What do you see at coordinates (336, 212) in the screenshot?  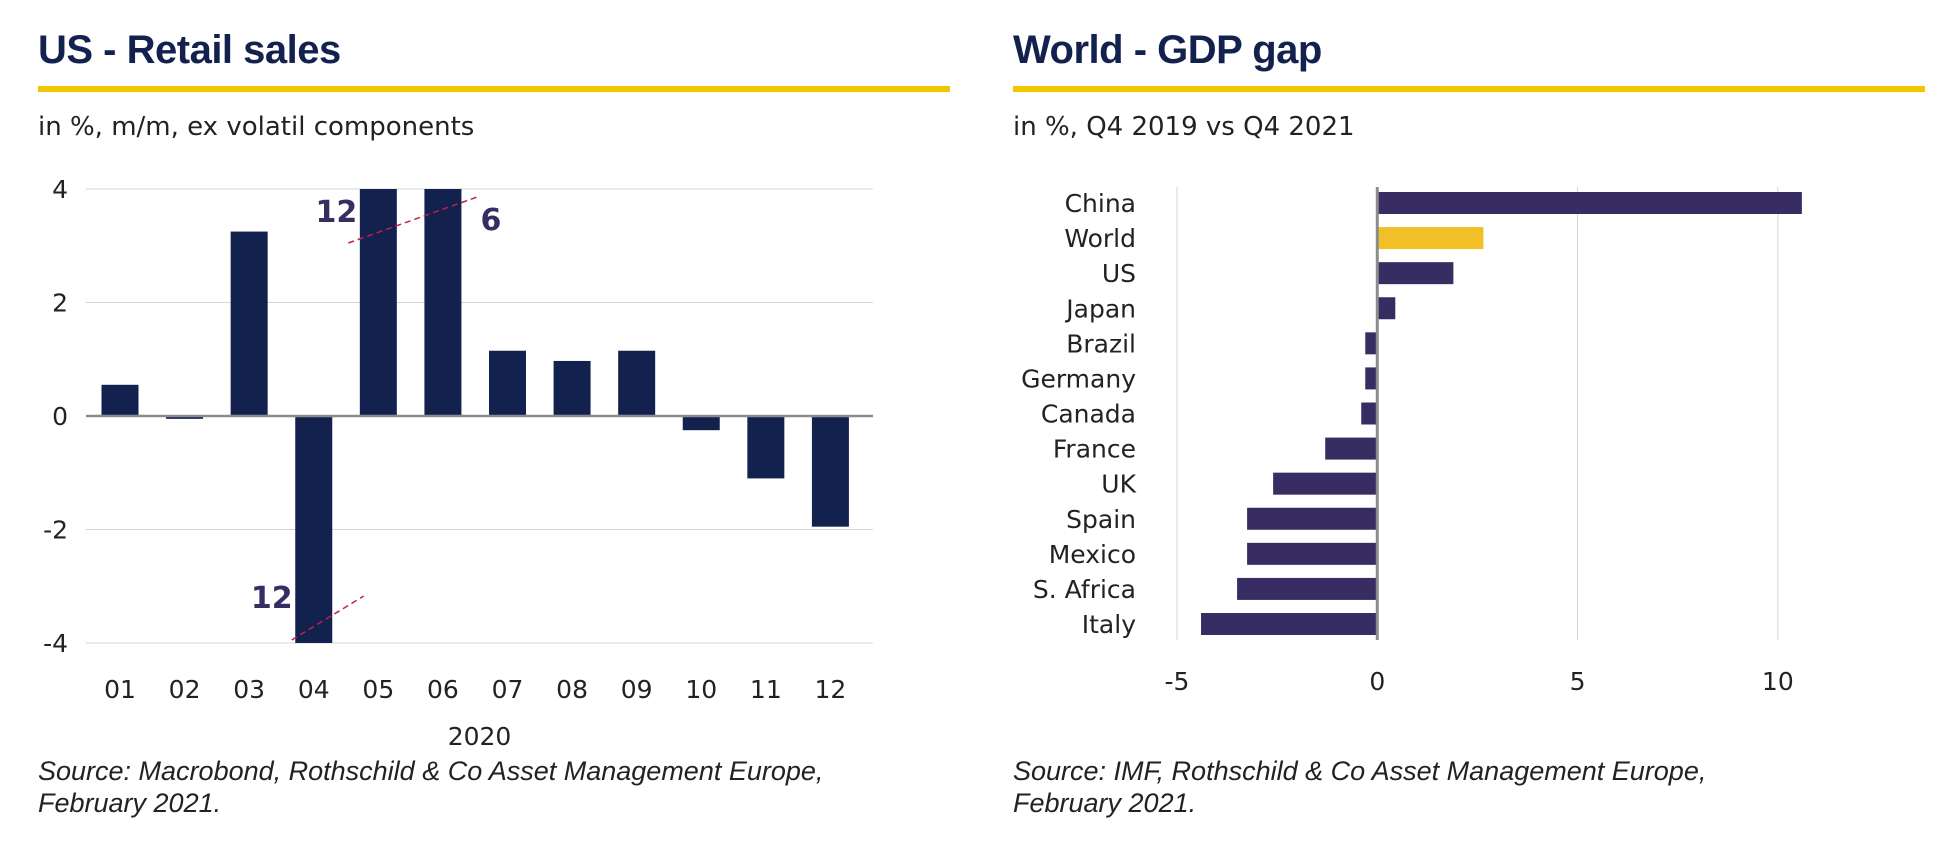 I see `annotation-label-05: 12` at bounding box center [336, 212].